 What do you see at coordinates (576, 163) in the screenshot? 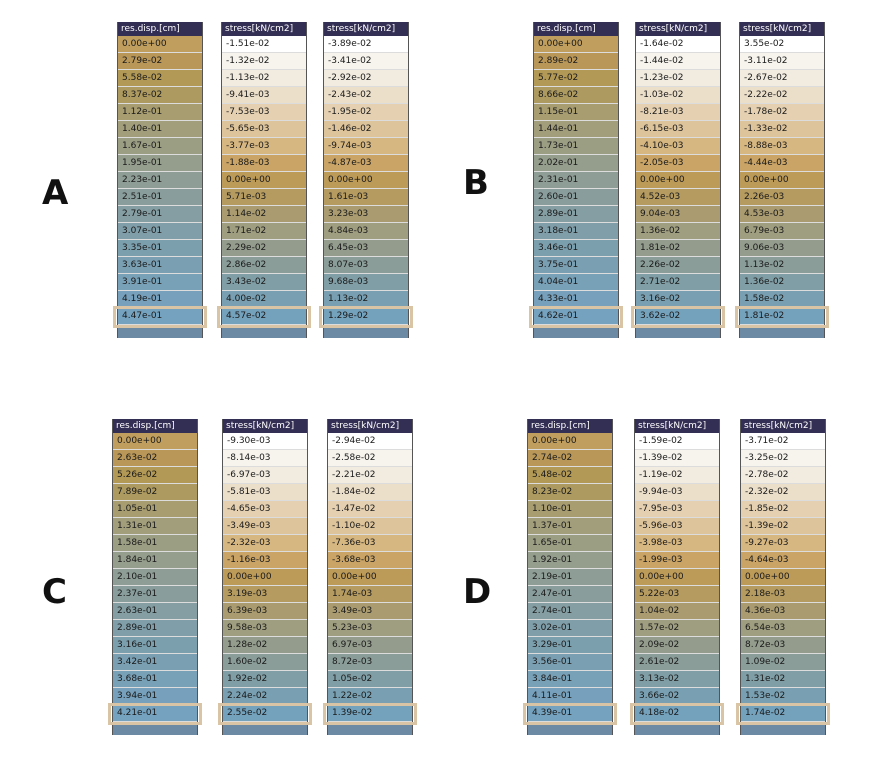
I see `legend-value-cell: 2.02e-01` at bounding box center [576, 163].